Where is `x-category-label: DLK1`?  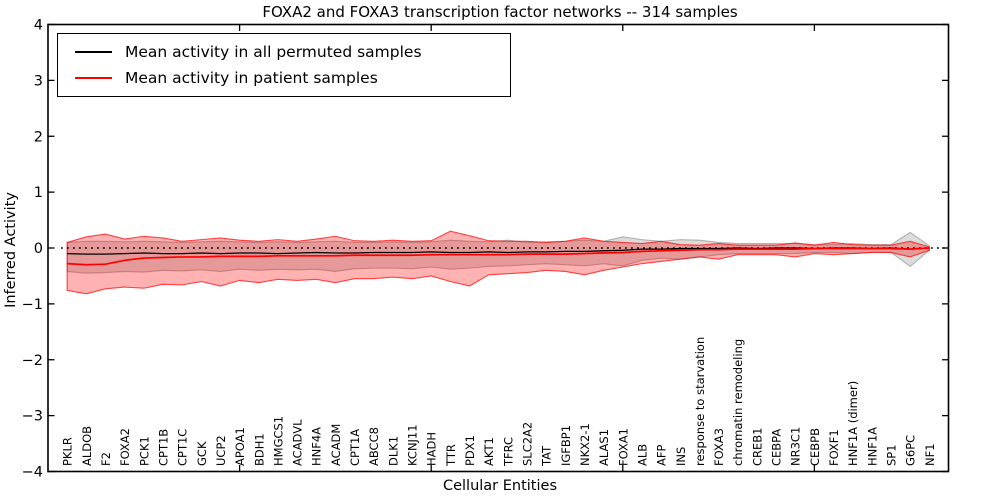
x-category-label: DLK1 is located at coordinates (393, 451).